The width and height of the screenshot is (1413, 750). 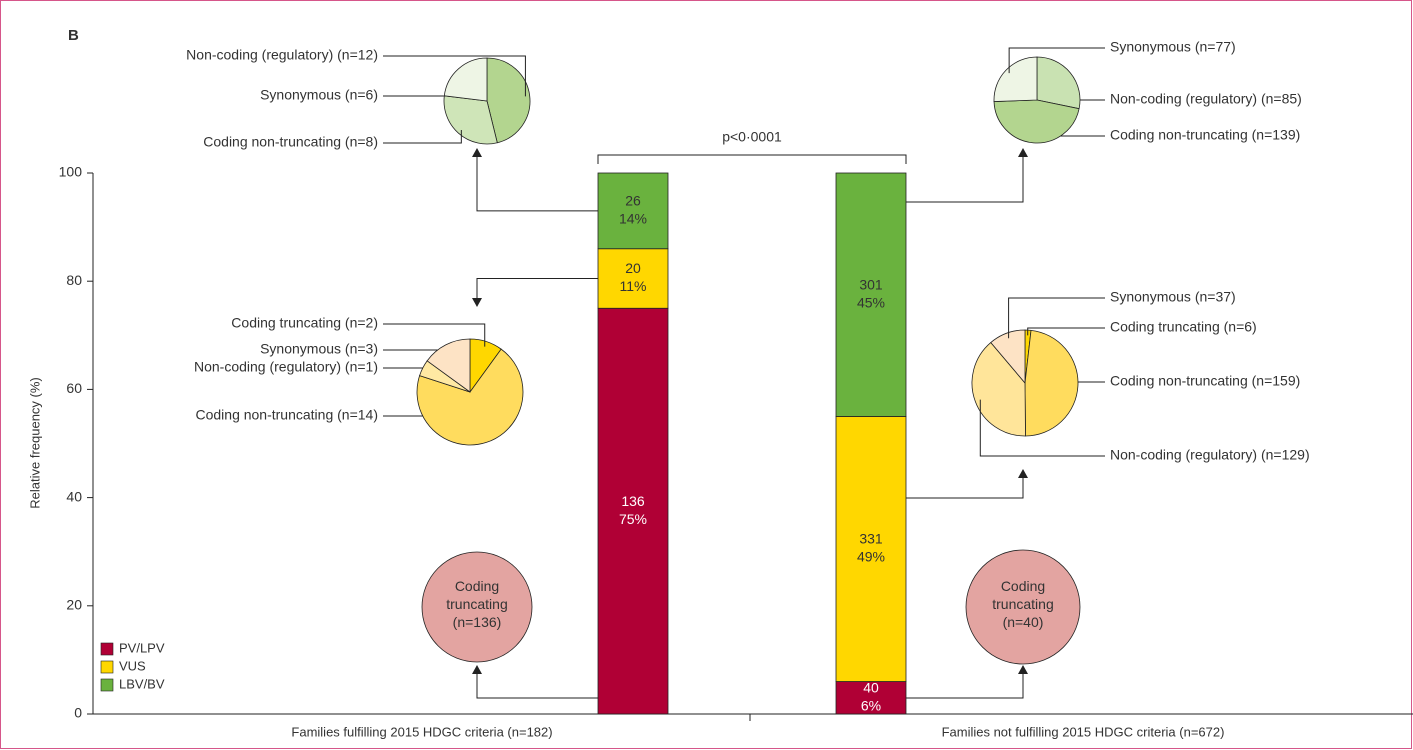 What do you see at coordinates (633, 286) in the screenshot?
I see `bar-value-label: 11%` at bounding box center [633, 286].